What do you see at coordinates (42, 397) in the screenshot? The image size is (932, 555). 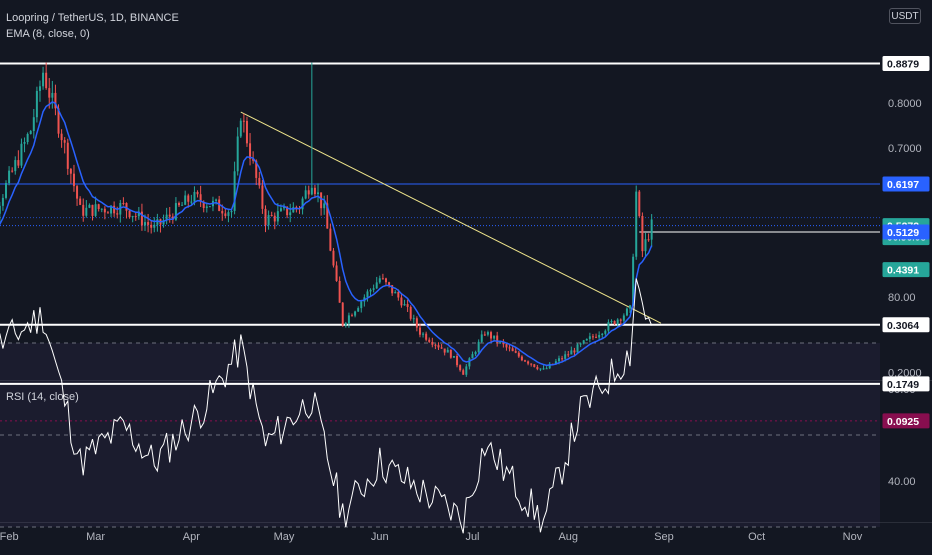 I see `rsi-legend: RSI (14, close)` at bounding box center [42, 397].